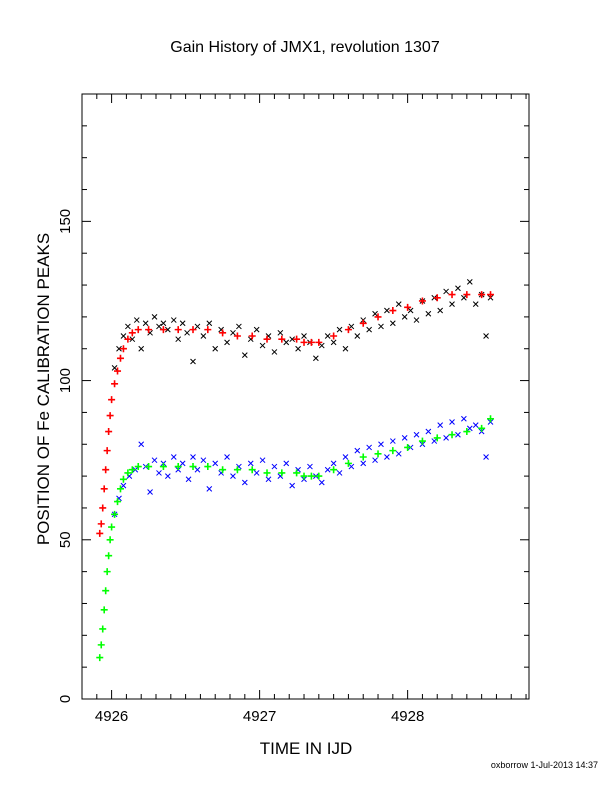  What do you see at coordinates (43, 389) in the screenshot?
I see `y-axis-label: POSITION OF Fe CALIBRATION PEAKS` at bounding box center [43, 389].